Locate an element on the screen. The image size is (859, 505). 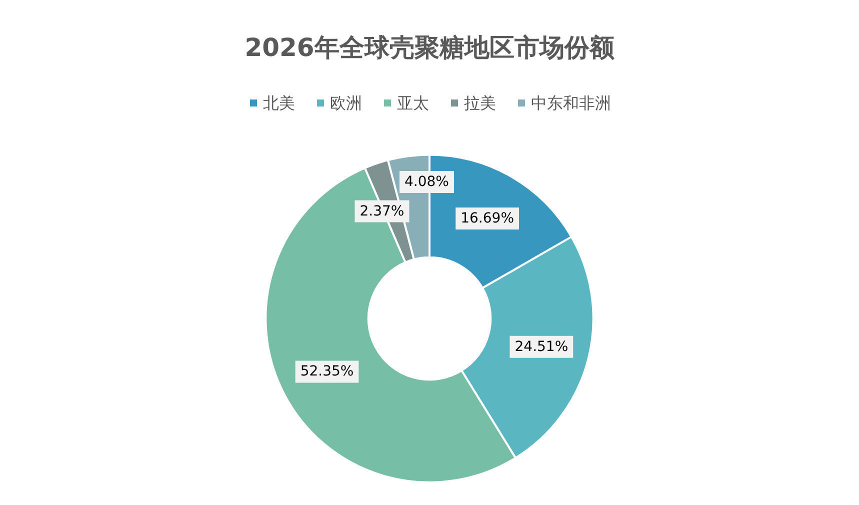
data-label: 2.37% is located at coordinates (382, 211).